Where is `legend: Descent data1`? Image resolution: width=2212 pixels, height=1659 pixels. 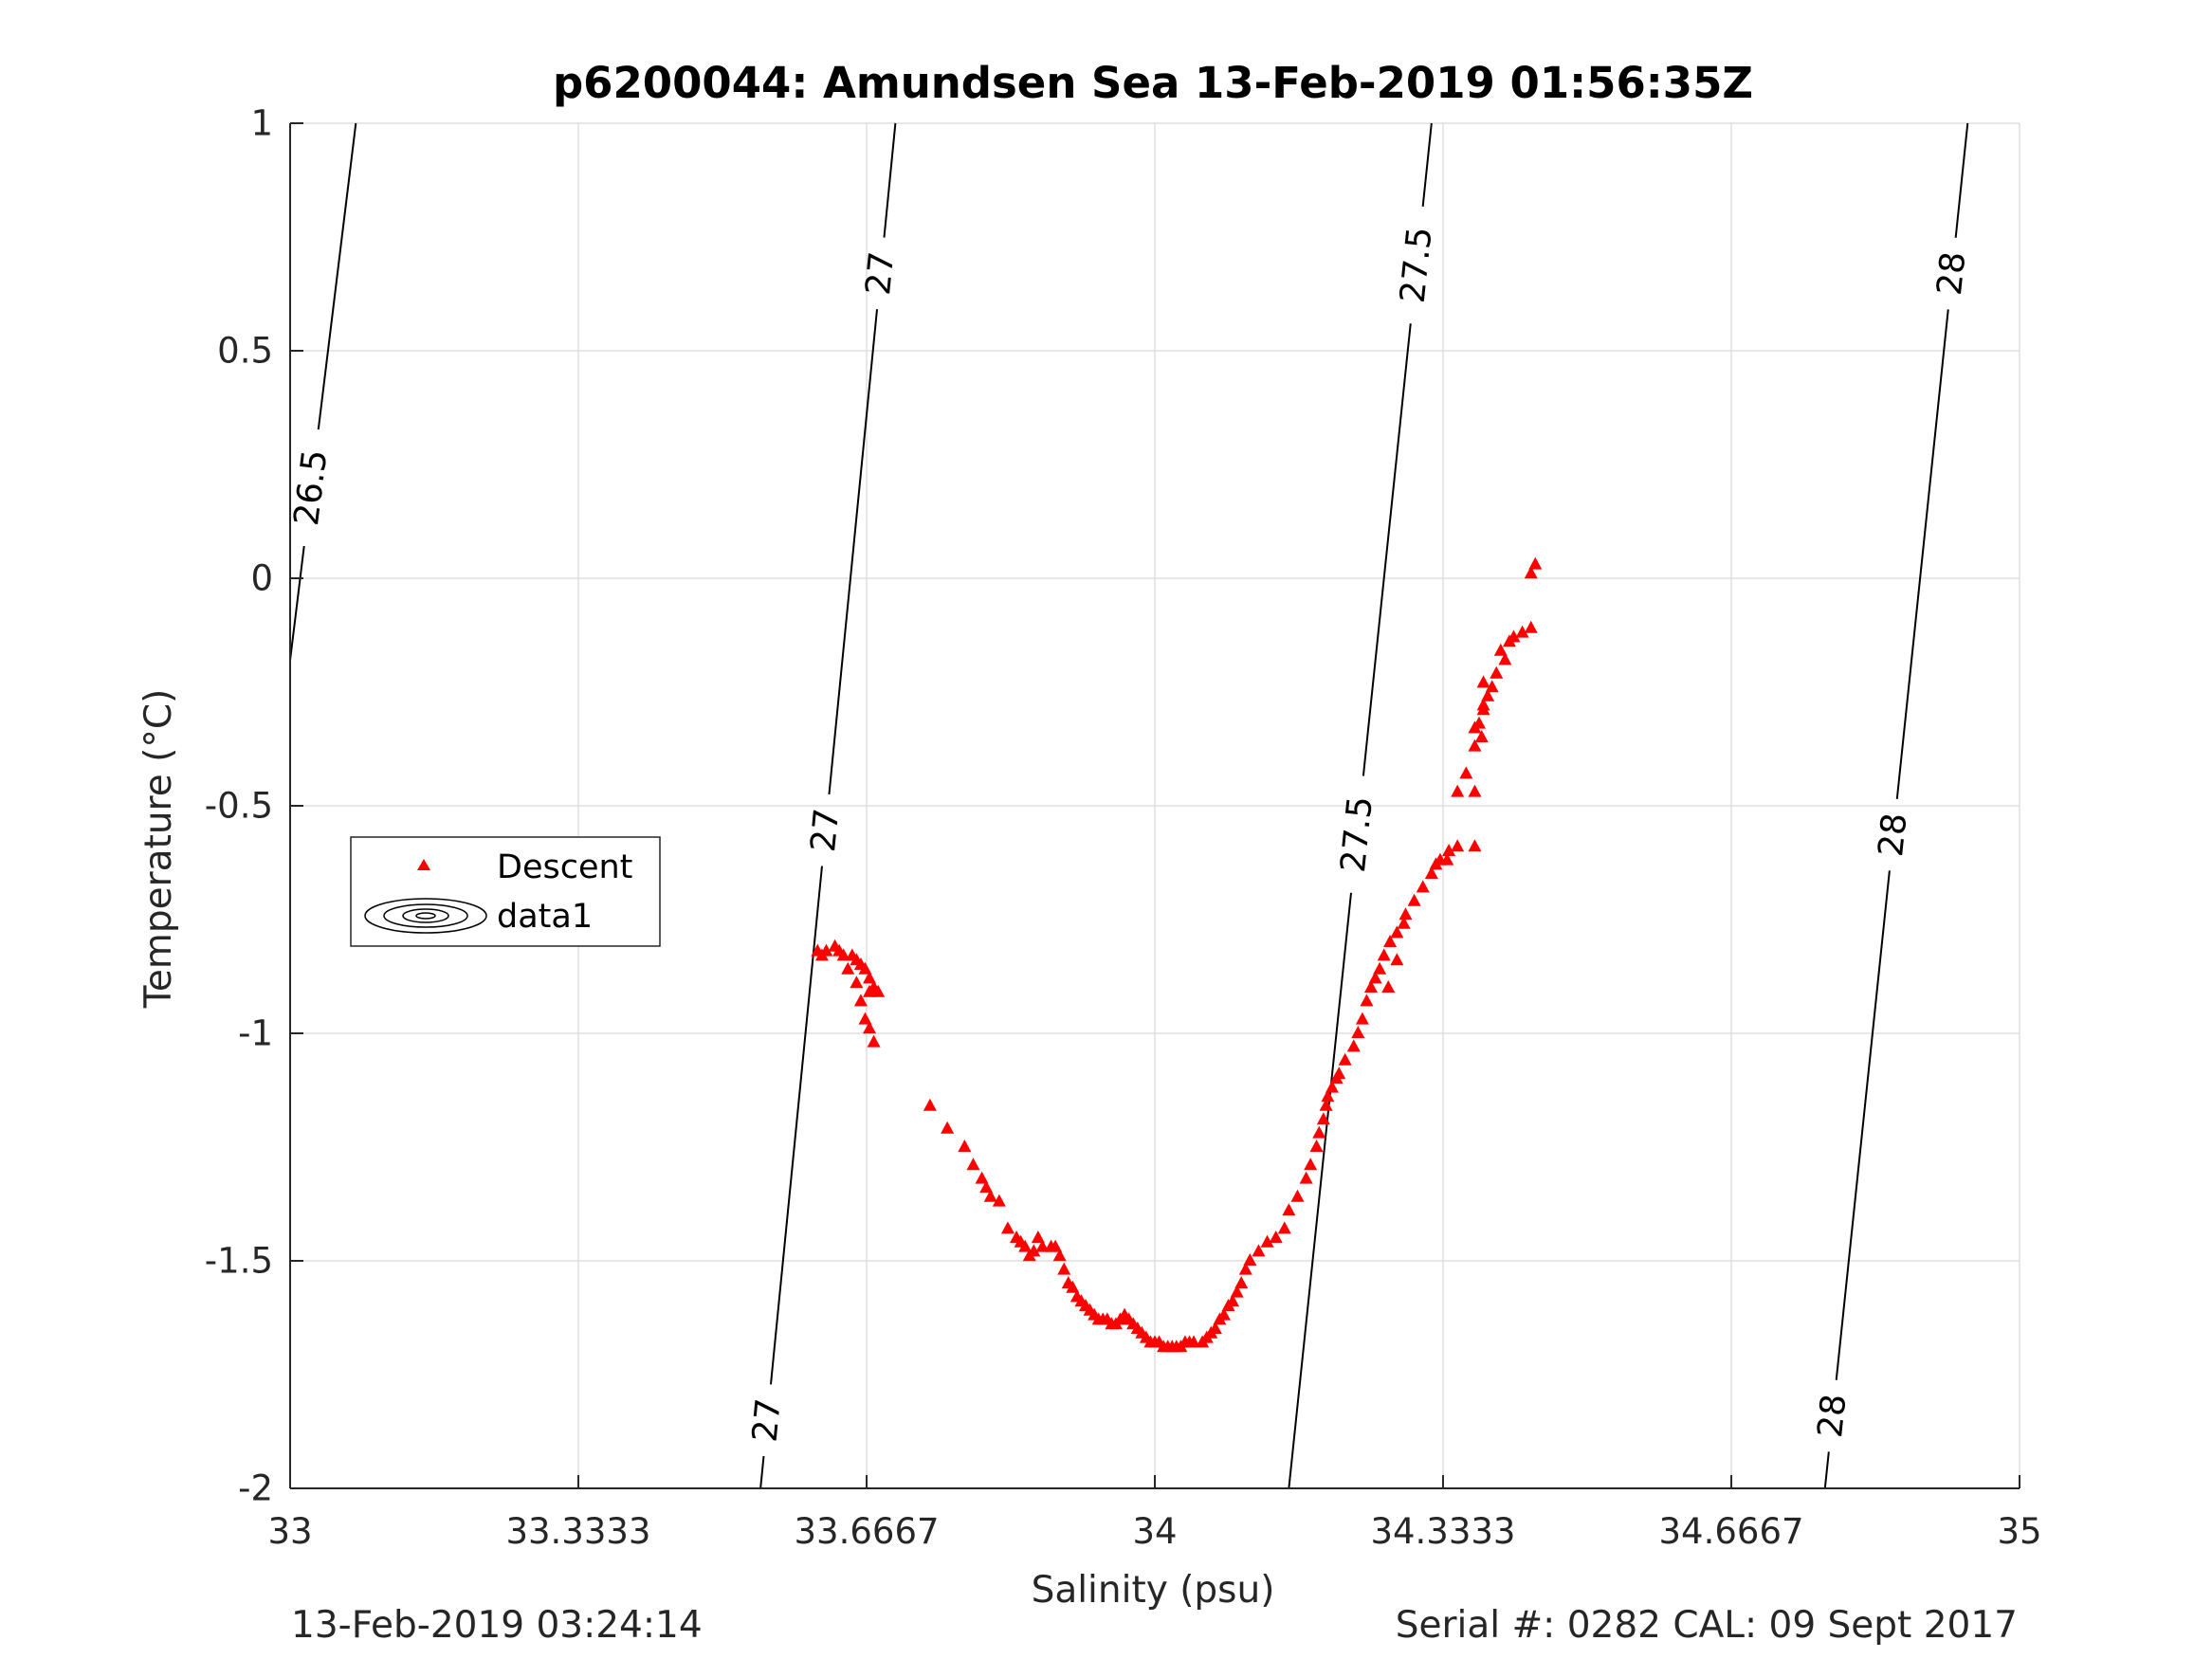
legend: Descent data1 is located at coordinates (505, 891).